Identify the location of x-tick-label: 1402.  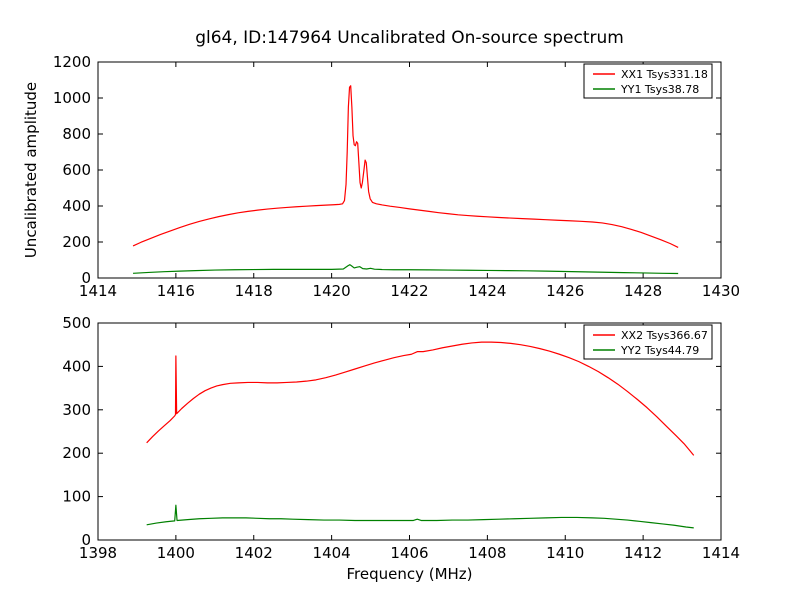
(254, 553).